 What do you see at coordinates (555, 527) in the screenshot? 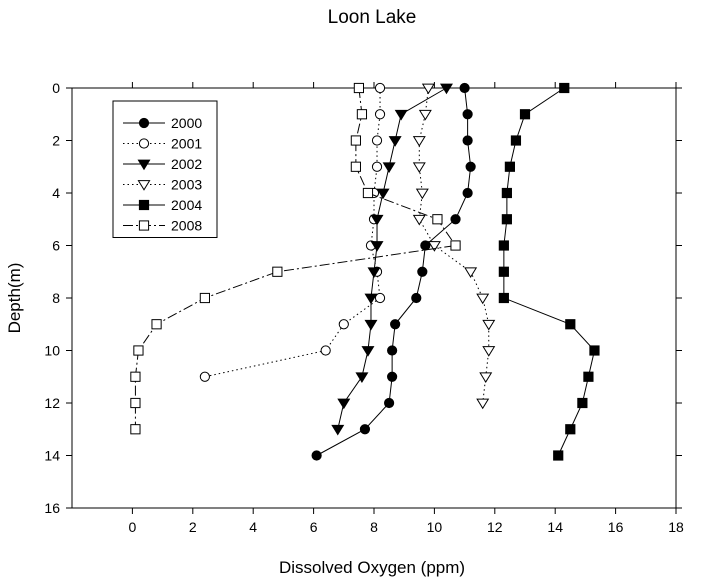
I see `x-tick-label: 14` at bounding box center [555, 527].